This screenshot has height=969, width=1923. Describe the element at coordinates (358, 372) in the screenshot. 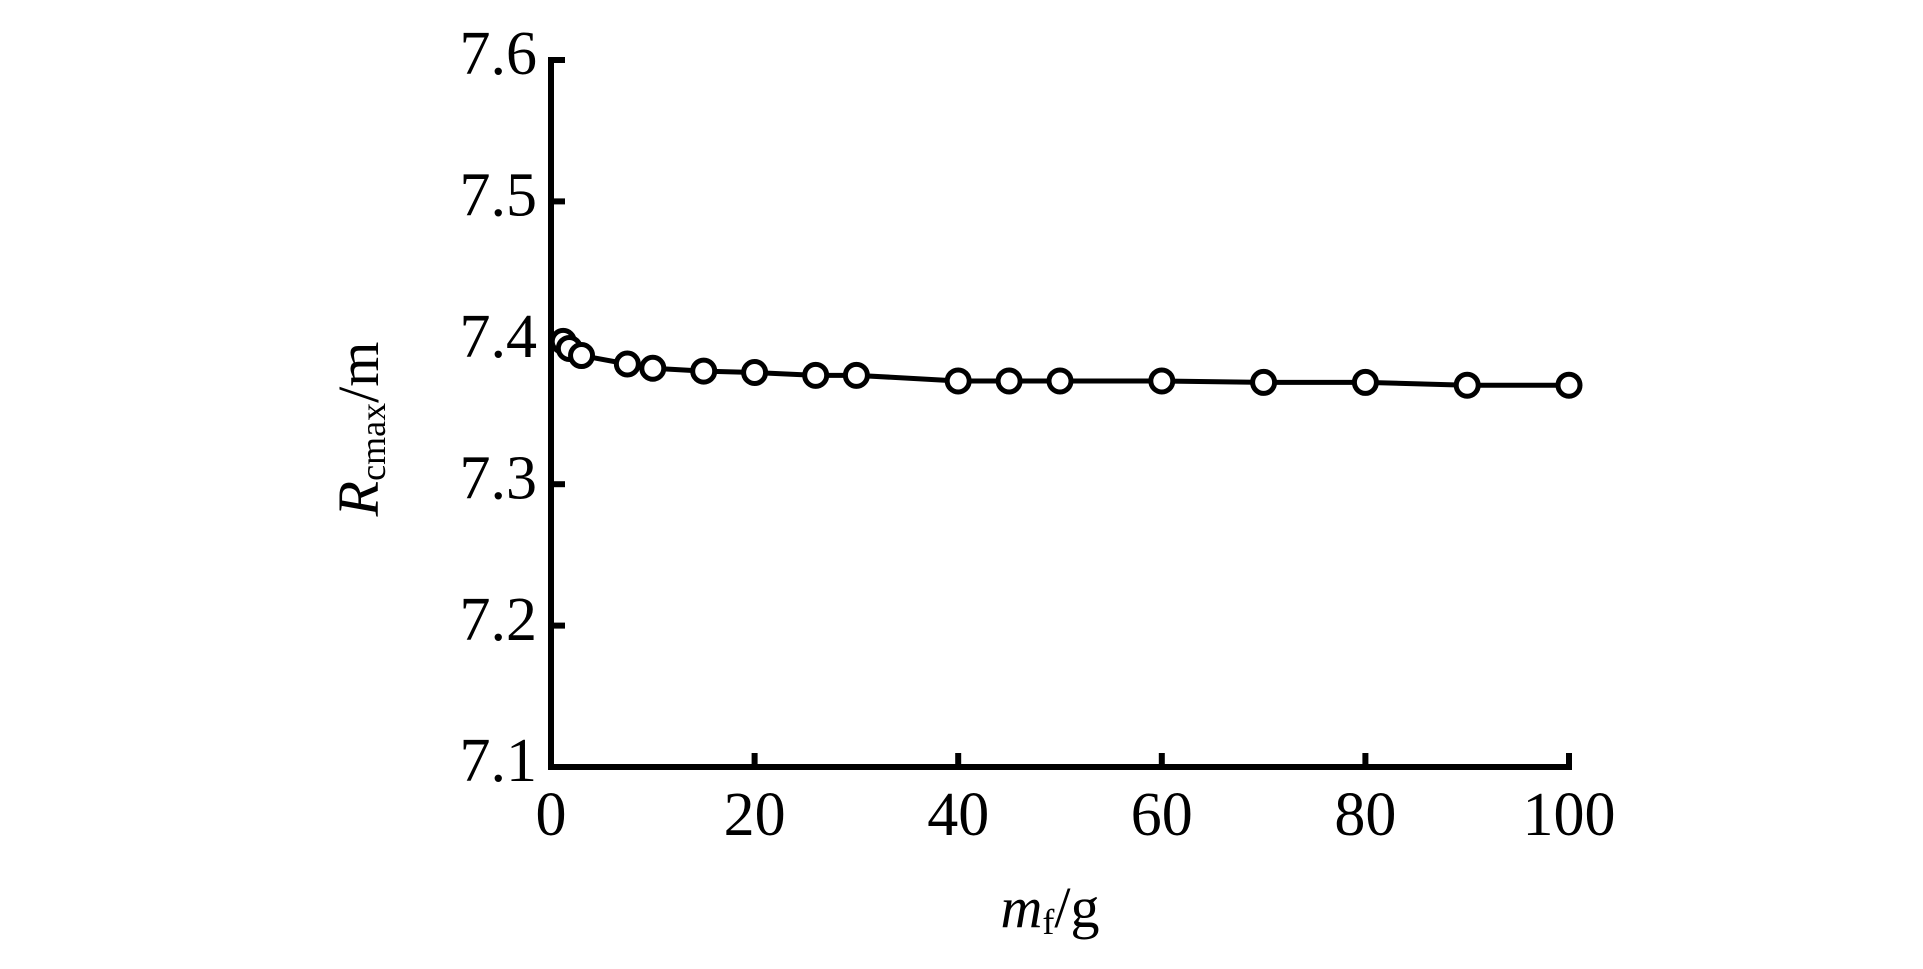

I see `y-label-unit: /m` at that location.